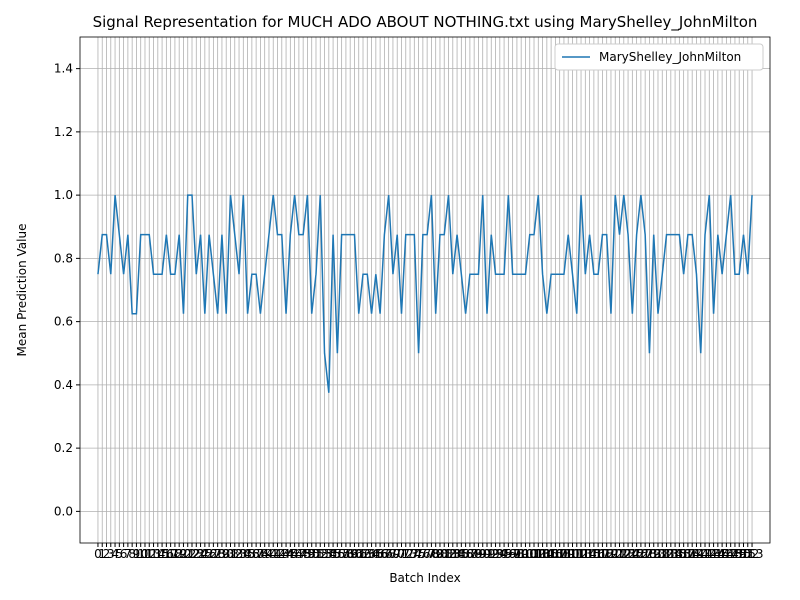 The height and width of the screenshot is (600, 800). I want to click on x-axis-label: Batch Index, so click(424, 578).